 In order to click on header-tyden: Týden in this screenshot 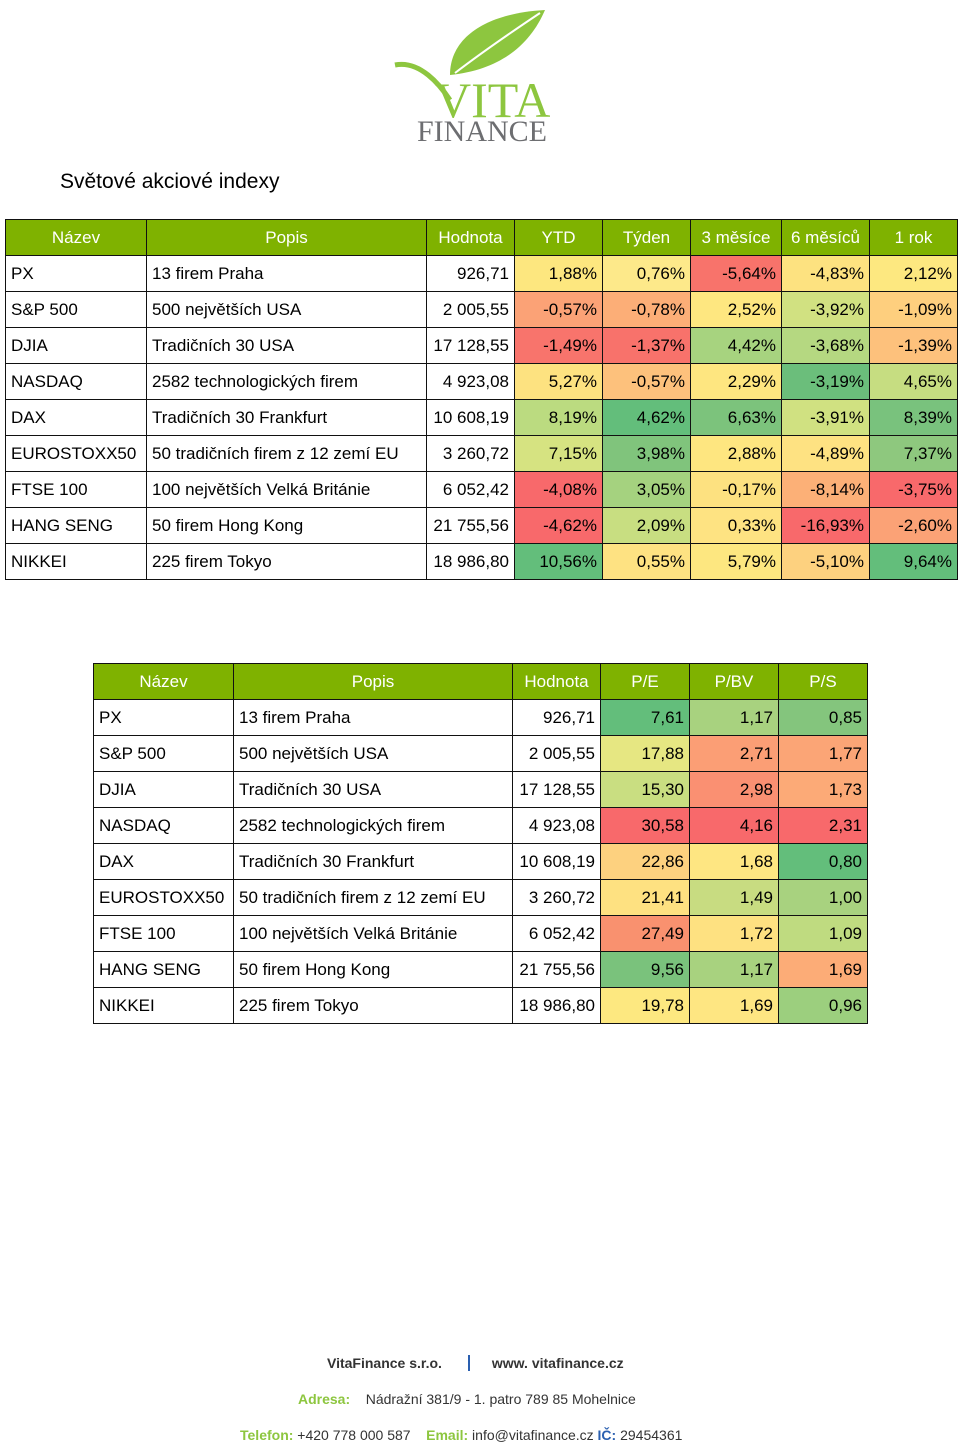, I will do `click(646, 237)`.